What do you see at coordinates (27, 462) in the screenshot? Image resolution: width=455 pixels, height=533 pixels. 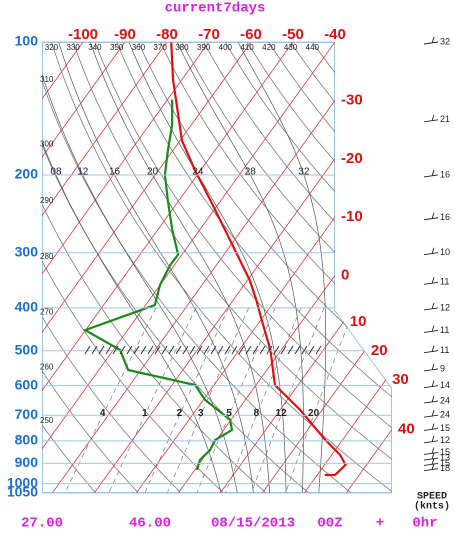 I see `y-tick-label: 900` at bounding box center [27, 462].